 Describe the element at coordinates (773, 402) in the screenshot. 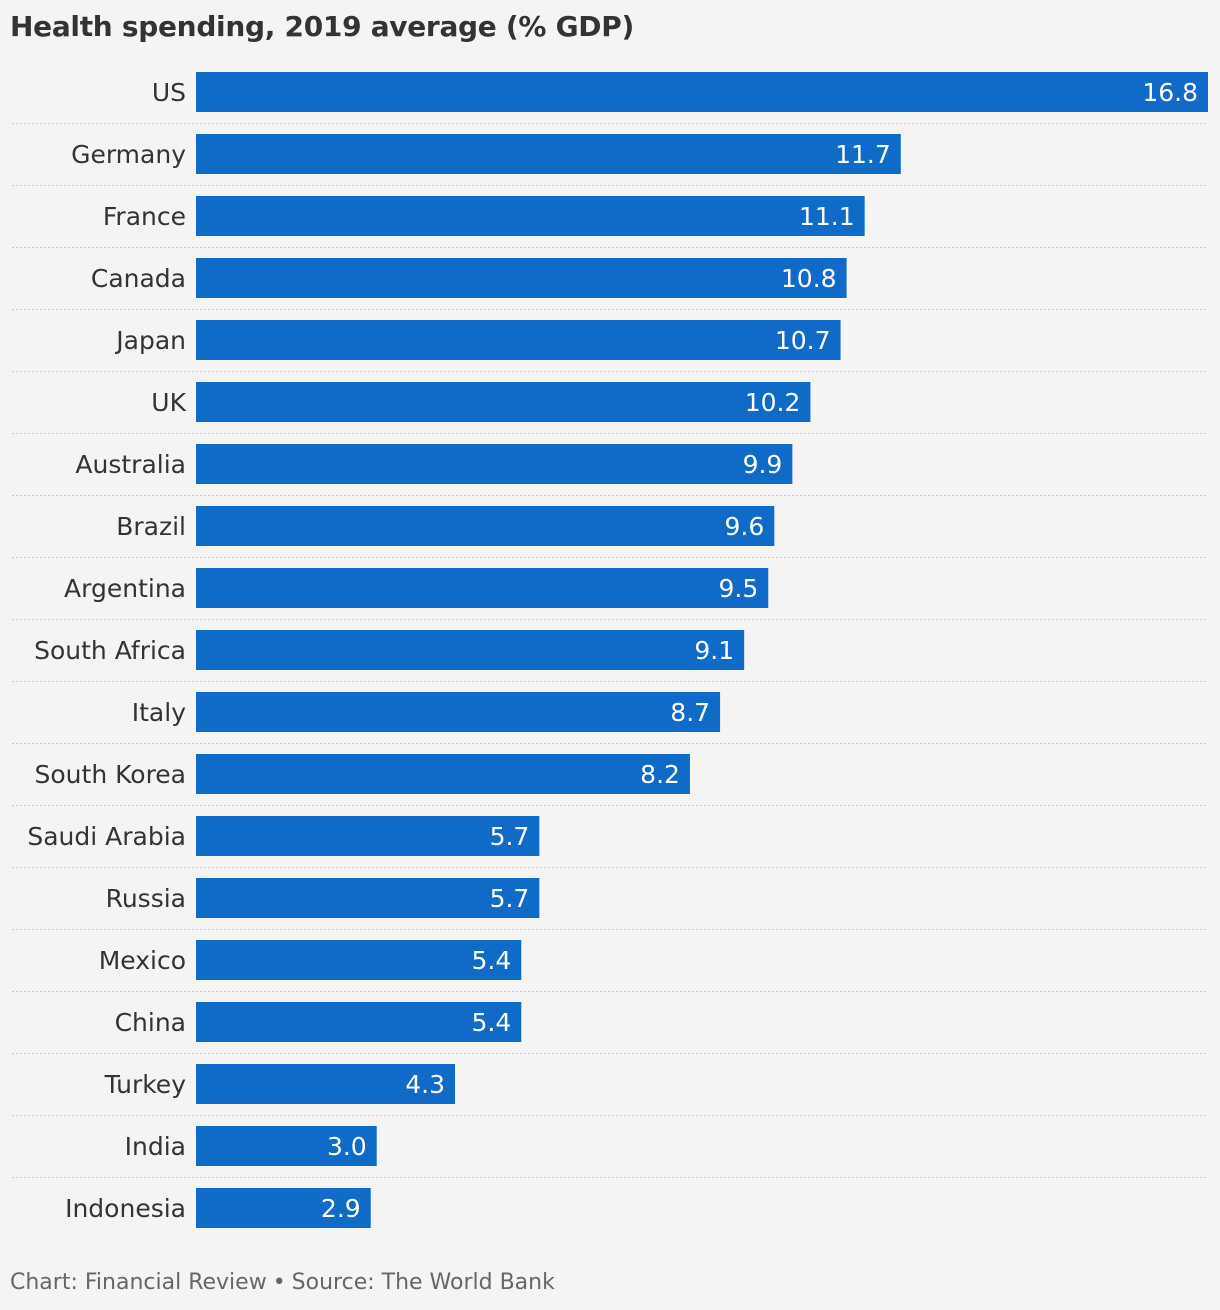

I see `value-label: 10.2` at that location.